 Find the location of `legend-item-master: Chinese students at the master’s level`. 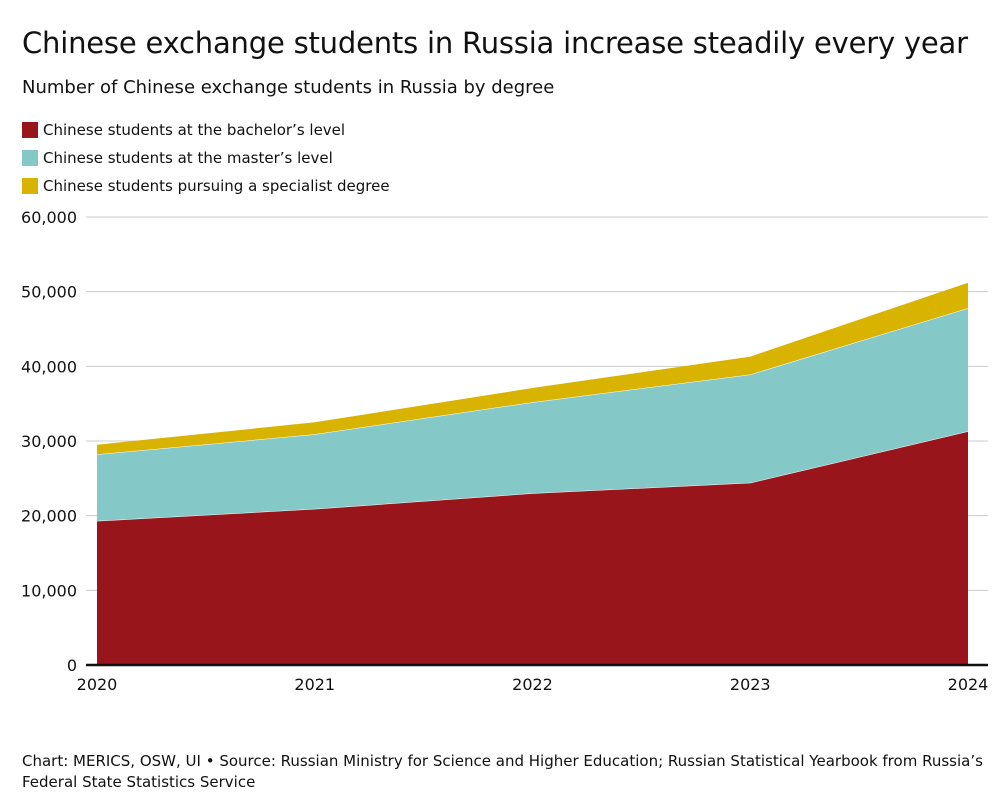

legend-item-master: Chinese students at the master’s level is located at coordinates (206, 158).